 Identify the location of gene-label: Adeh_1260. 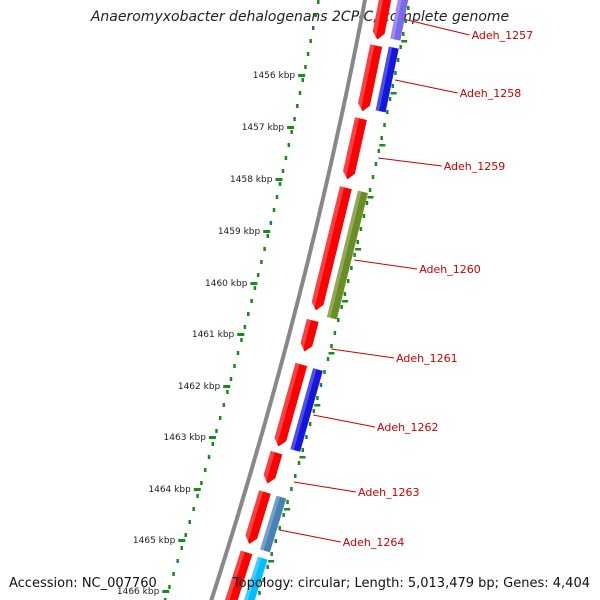
(450, 269).